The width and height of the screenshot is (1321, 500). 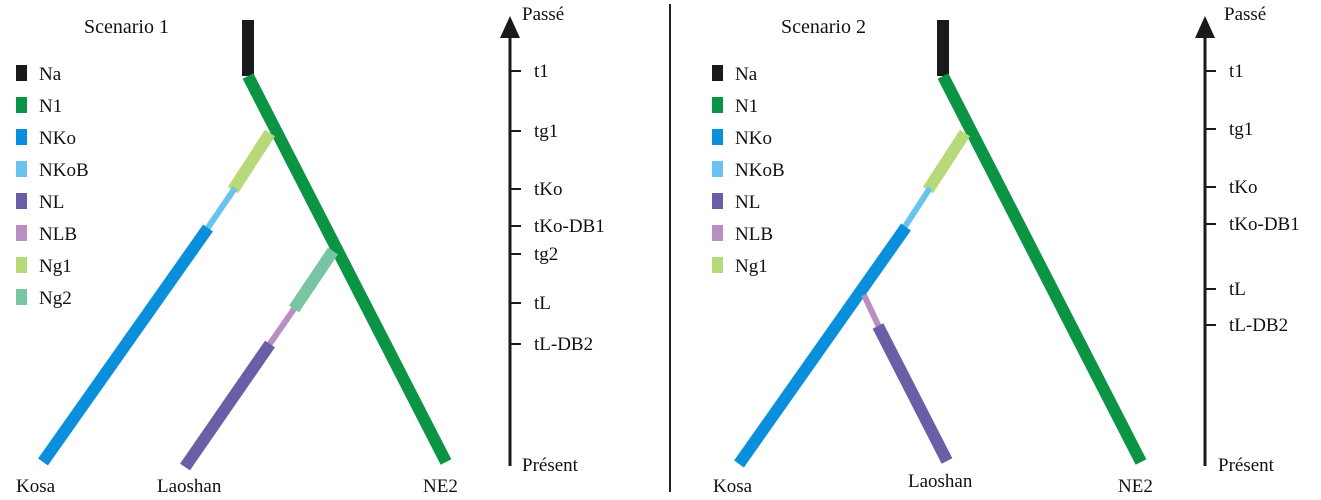 I want to click on legend-label-ng2: Ng2, so click(x=55, y=298).